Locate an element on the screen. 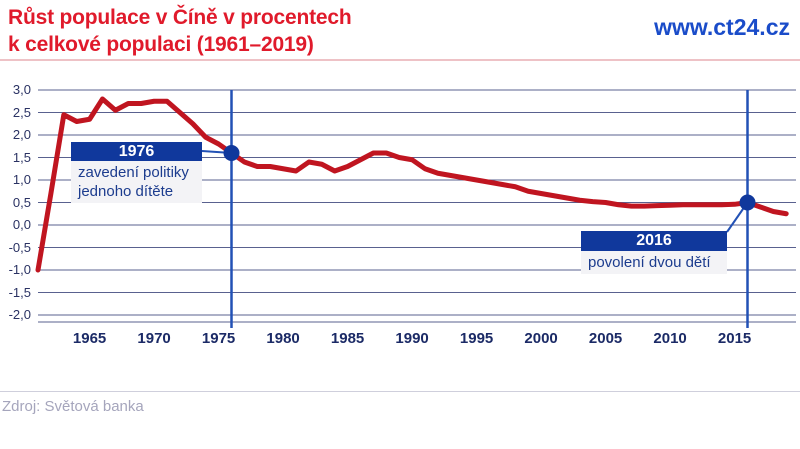  y-axis-label: -2,0 is located at coordinates (19, 314).